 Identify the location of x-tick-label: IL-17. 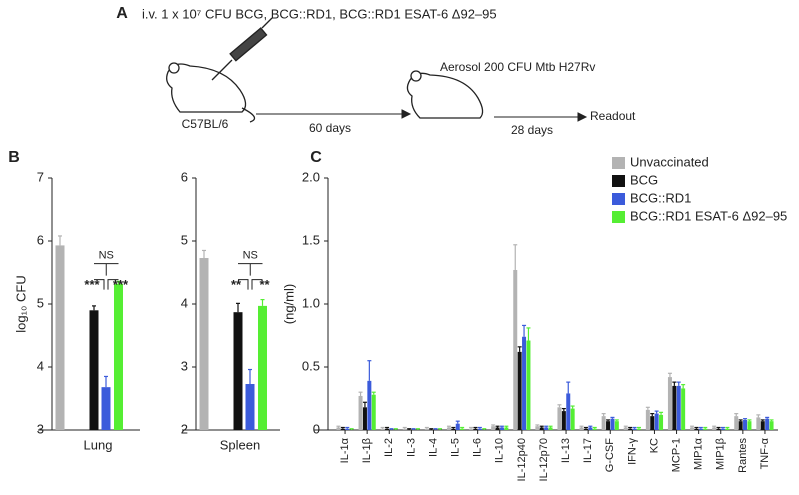
(588, 450).